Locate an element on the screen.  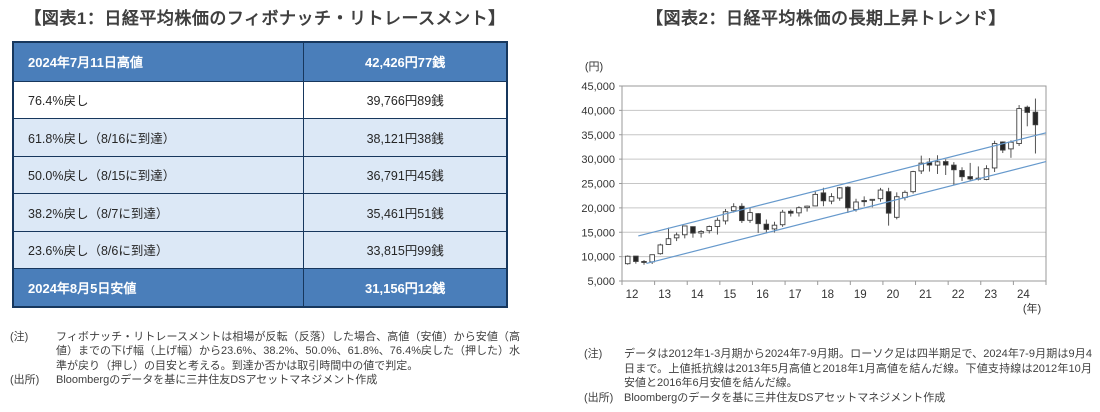
table-row-5: 23.6%戻し（8/6に到達） 33,815円99銭 is located at coordinates (260, 249).